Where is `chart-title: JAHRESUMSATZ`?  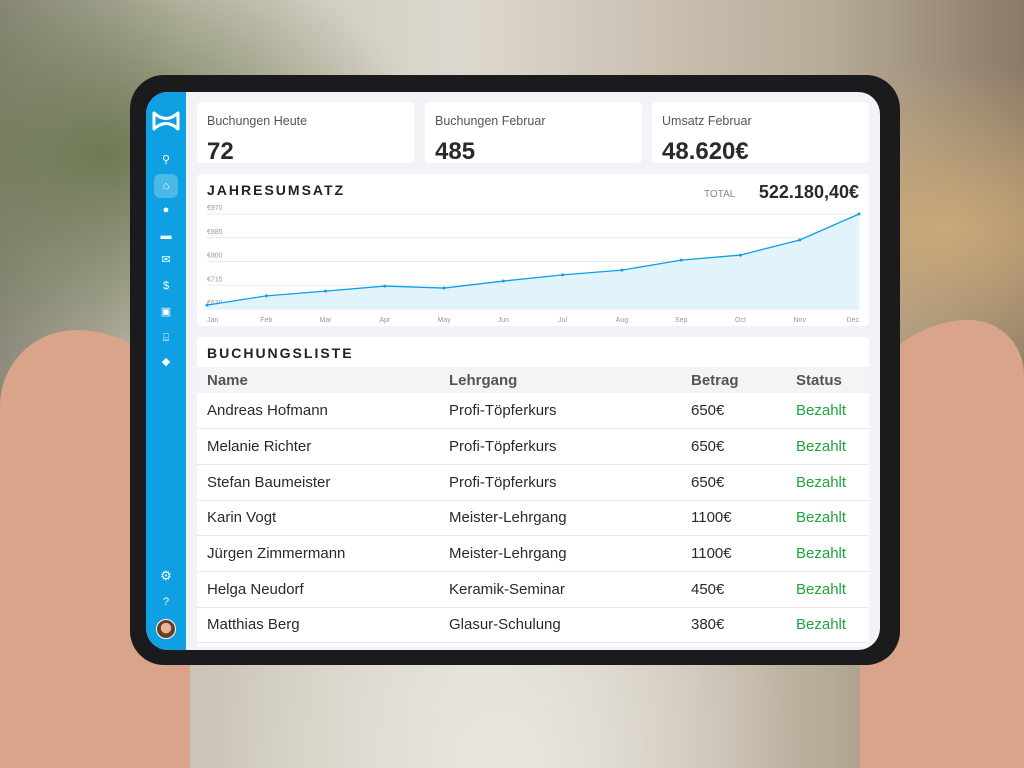
chart-title: JAHRESUMSATZ is located at coordinates (276, 190).